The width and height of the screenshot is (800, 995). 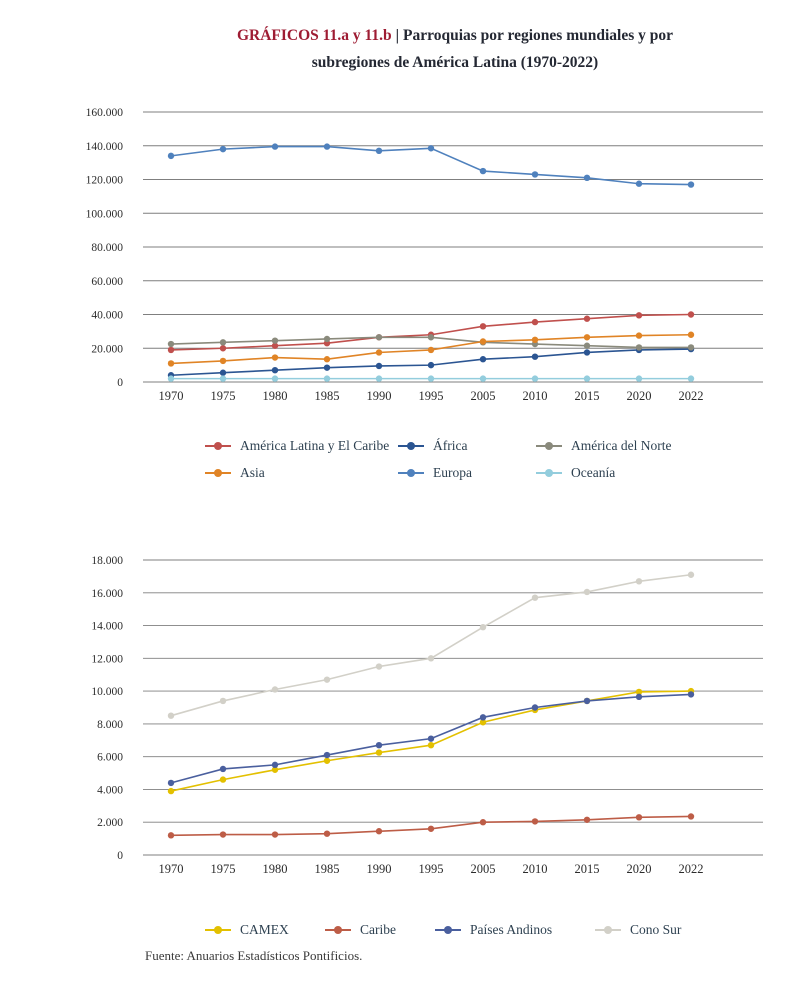 What do you see at coordinates (110, 758) in the screenshot?
I see `y-tick-label: 6.000` at bounding box center [110, 758].